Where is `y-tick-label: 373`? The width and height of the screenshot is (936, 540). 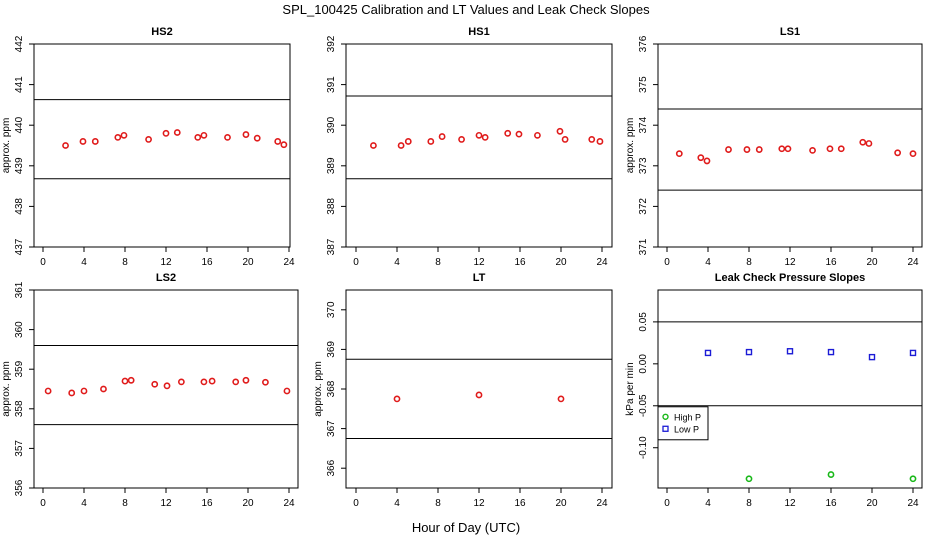 y-tick-label: 373 is located at coordinates (643, 165).